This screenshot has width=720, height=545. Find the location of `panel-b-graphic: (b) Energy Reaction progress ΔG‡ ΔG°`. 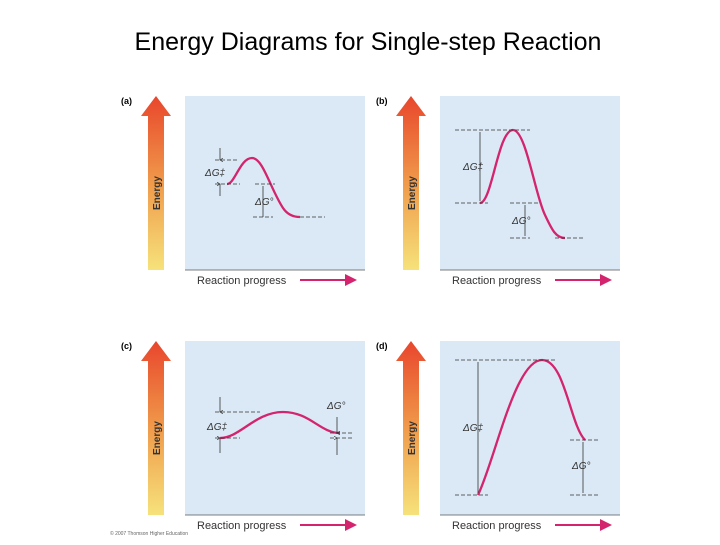

panel-b-graphic: (b) Energy Reaction progress ΔG‡ ΔG° is located at coordinates (498, 191).